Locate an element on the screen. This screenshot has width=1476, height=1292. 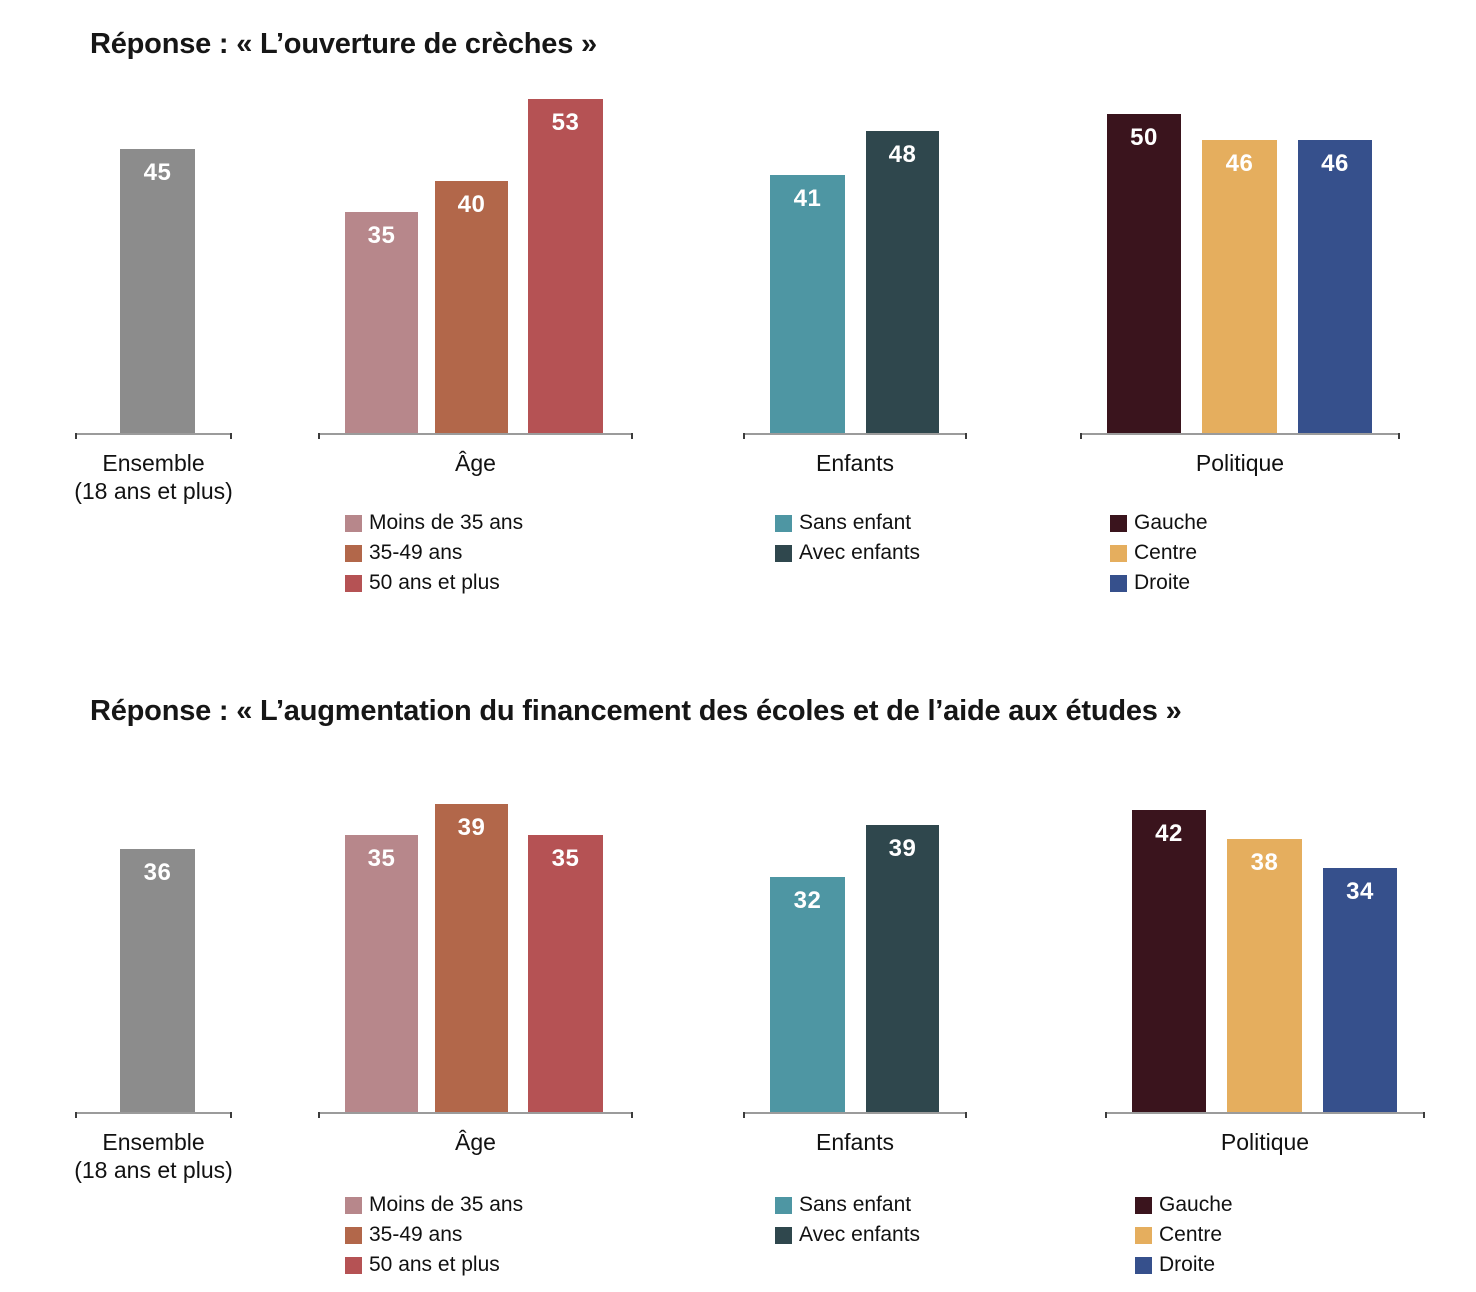
bar-value-label: 50 is located at coordinates (1144, 137).